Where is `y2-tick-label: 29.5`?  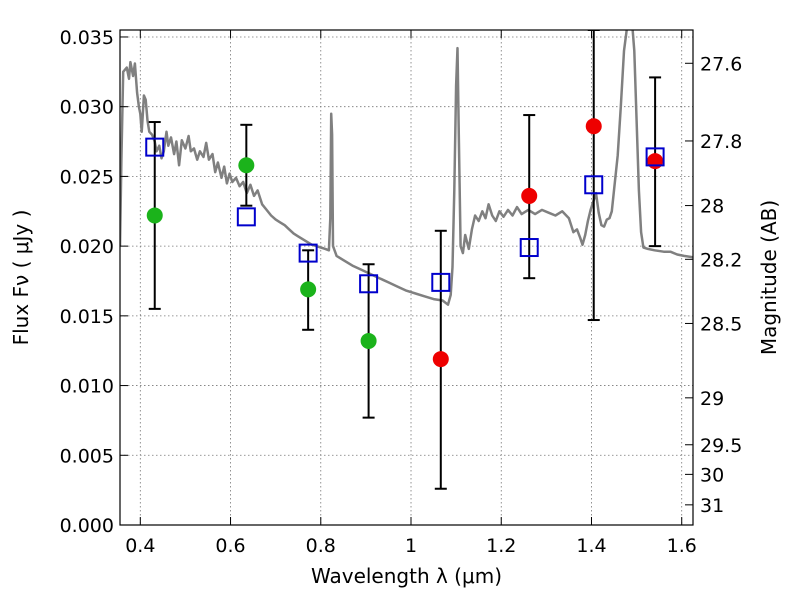 y2-tick-label: 29.5 is located at coordinates (721, 446).